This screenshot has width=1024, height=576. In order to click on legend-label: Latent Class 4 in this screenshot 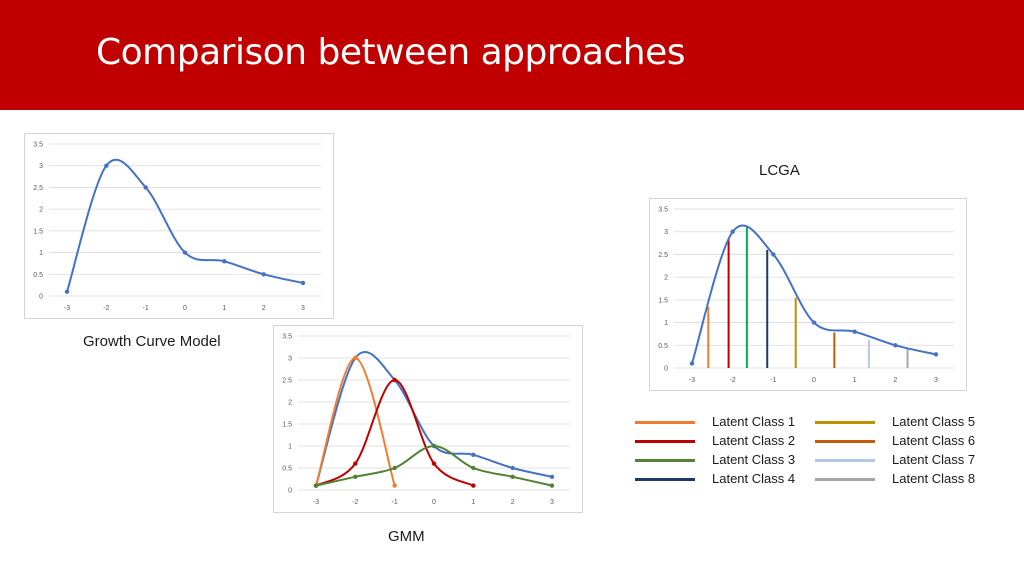, I will do `click(754, 478)`.